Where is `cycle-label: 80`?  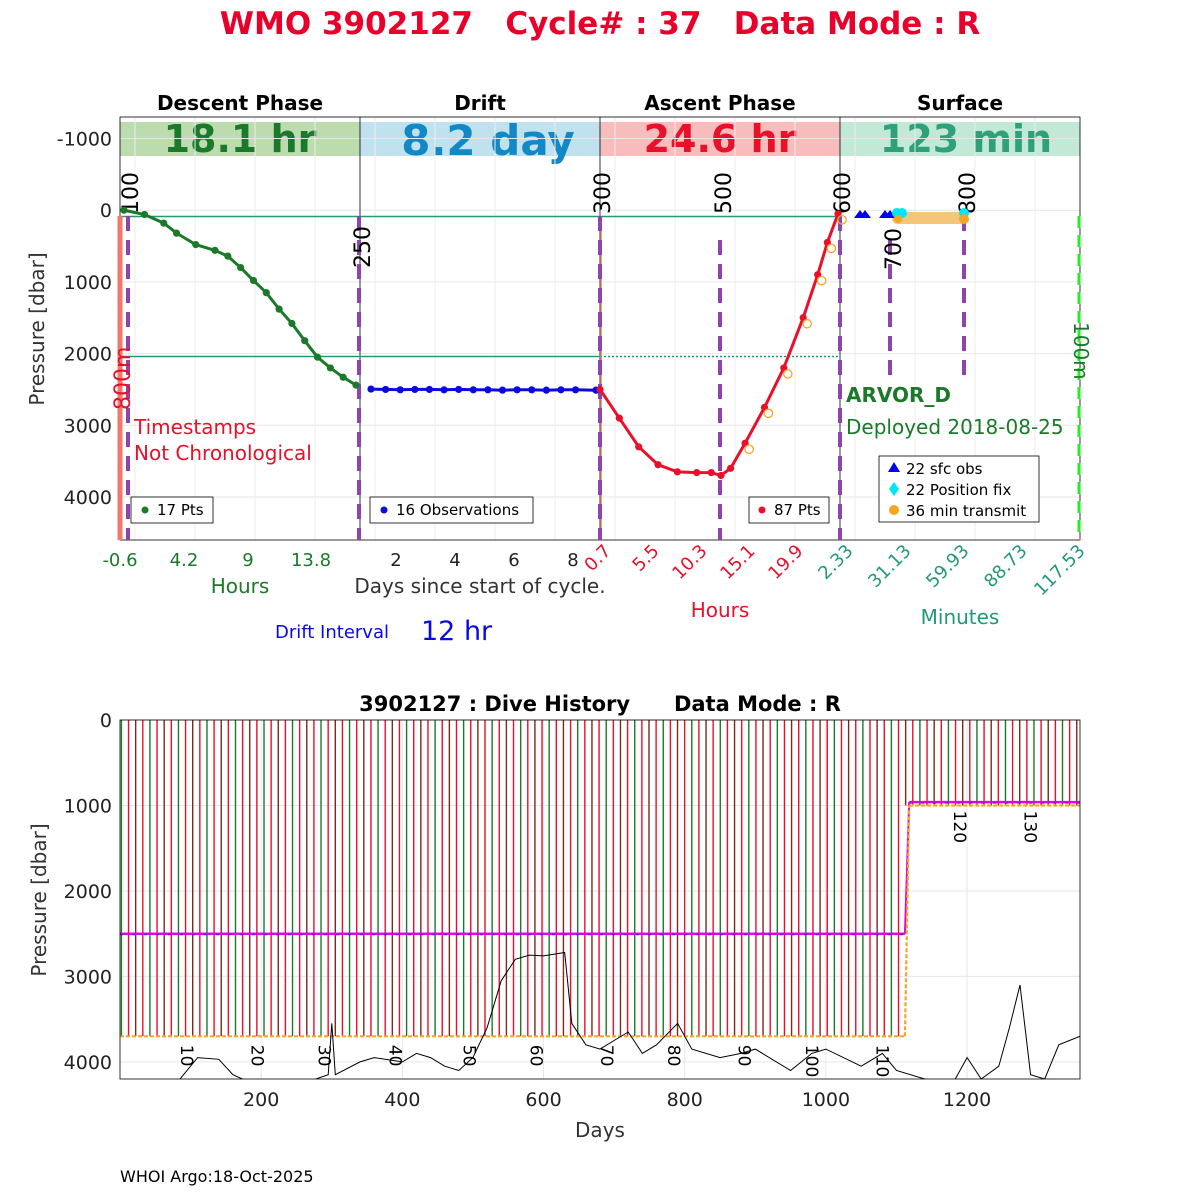
cycle-label: 80 is located at coordinates (673, 1056).